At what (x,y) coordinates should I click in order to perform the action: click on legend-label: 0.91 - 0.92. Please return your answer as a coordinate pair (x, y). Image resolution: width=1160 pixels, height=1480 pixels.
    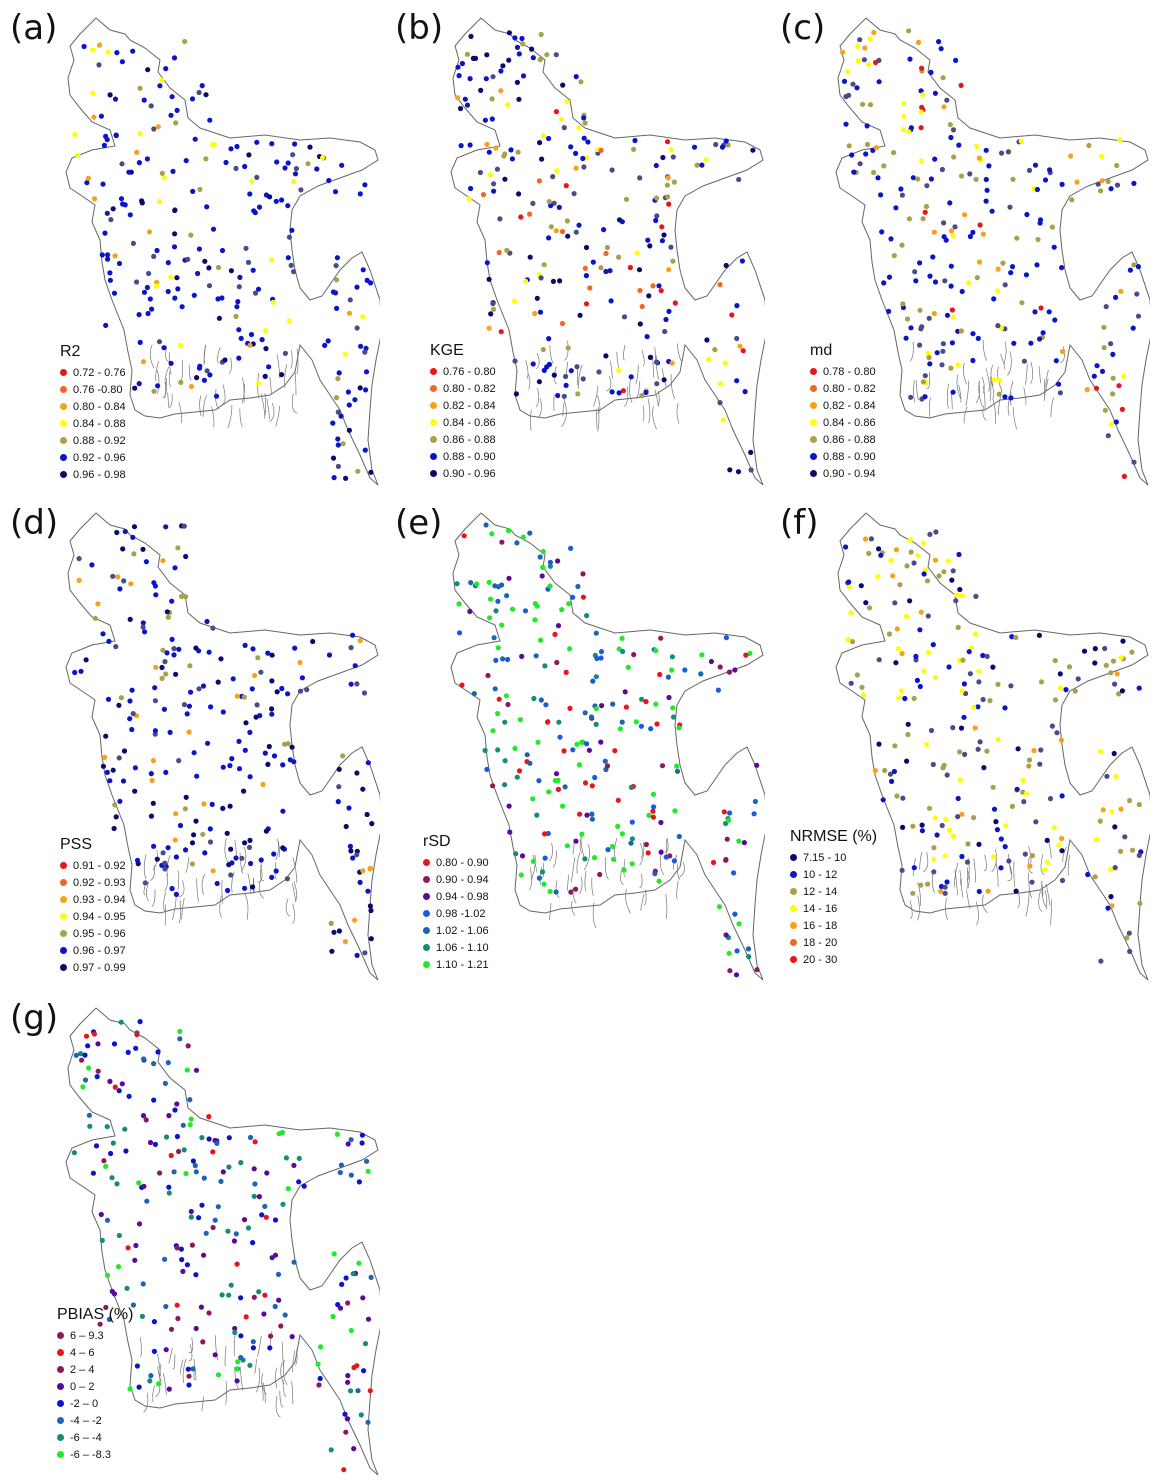
    Looking at the image, I should click on (99, 866).